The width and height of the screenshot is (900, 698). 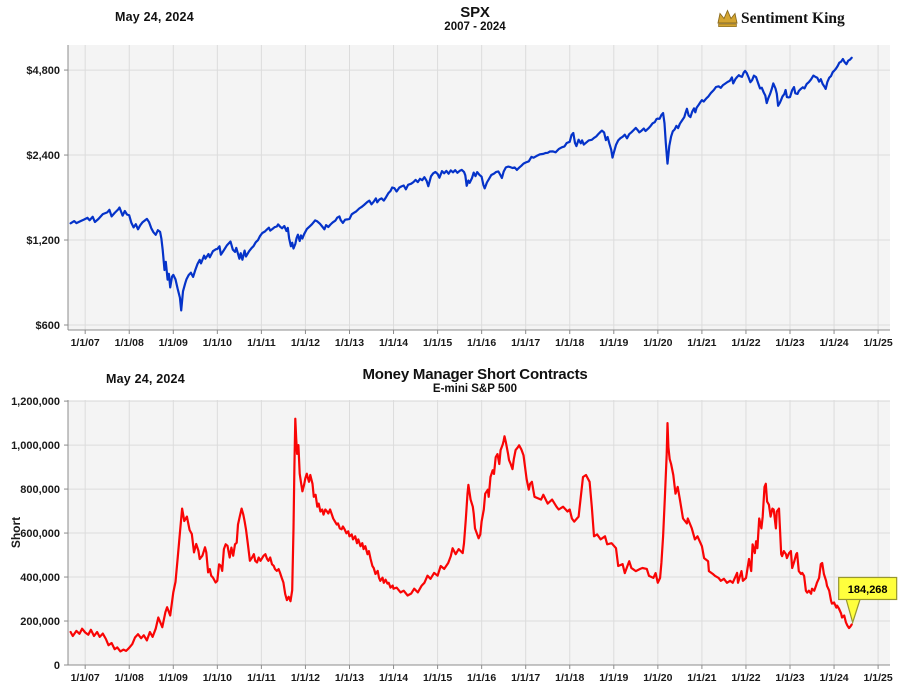 What do you see at coordinates (35, 402) in the screenshot?
I see `svg-text: 1,200,000` at bounding box center [35, 402].